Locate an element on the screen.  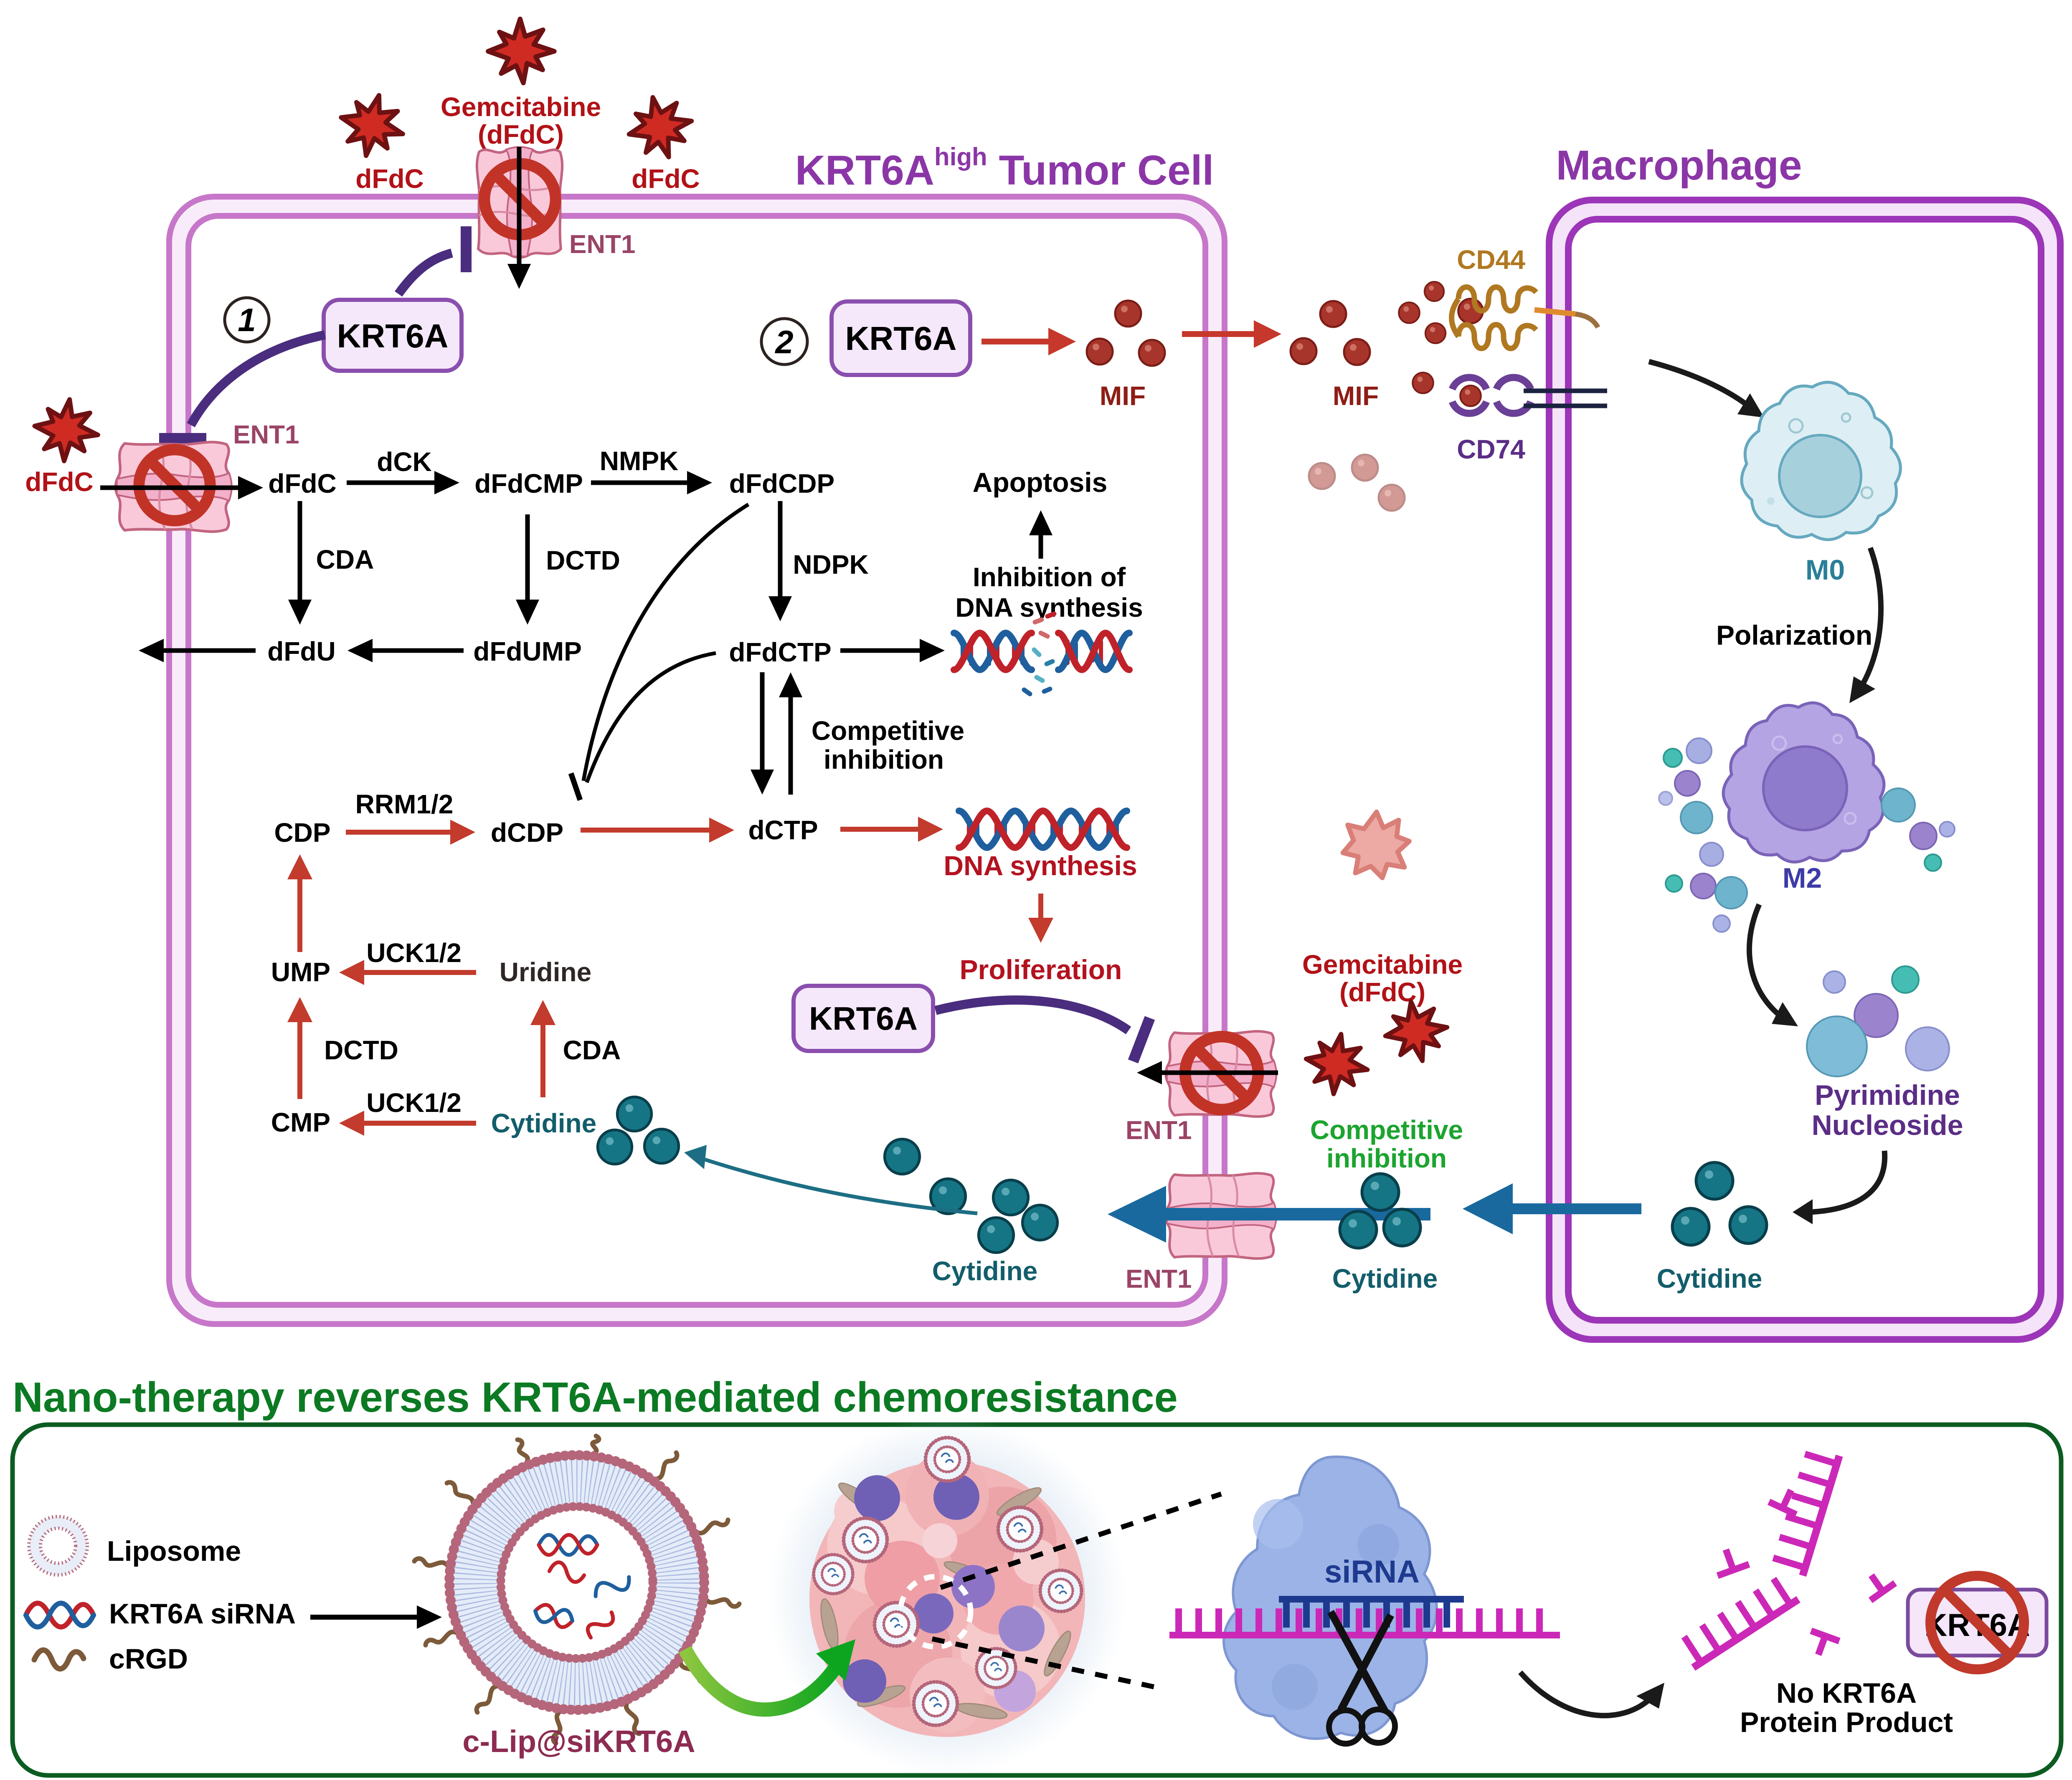
svg-text: 1 is located at coordinates (247, 319).